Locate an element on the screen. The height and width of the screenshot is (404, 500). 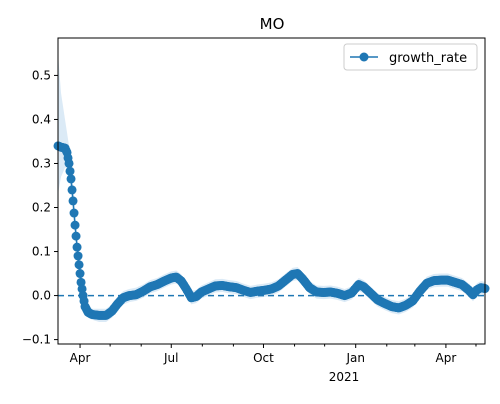
x-tick-label: Oct is located at coordinates (263, 358).